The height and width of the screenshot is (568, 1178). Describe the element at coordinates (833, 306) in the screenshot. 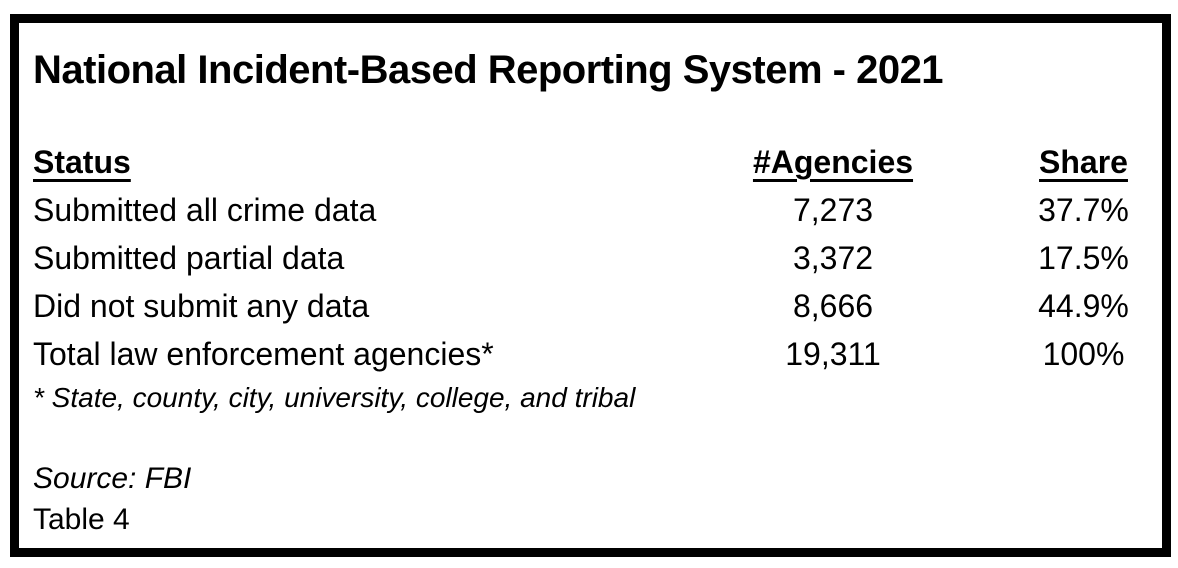

I see `table-row-agencies: 8,666` at that location.